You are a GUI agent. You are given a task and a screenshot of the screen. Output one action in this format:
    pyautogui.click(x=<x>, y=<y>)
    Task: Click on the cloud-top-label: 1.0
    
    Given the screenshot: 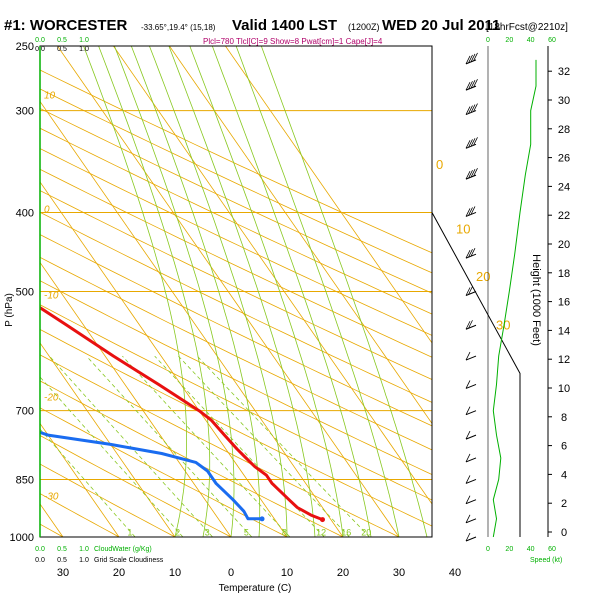 What is the action you would take?
    pyautogui.click(x=84, y=40)
    